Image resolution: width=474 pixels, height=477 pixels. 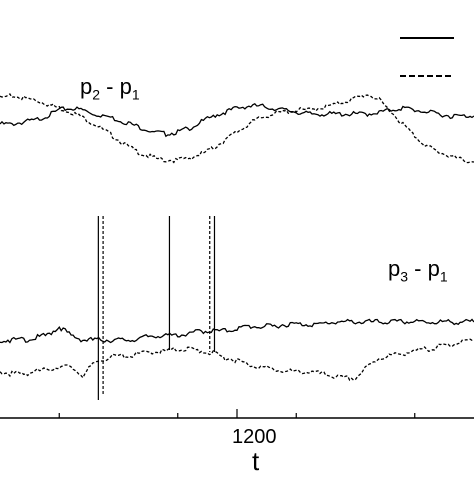 I want to click on annotation-p3-p1-sub-b: 1, so click(x=443, y=276).